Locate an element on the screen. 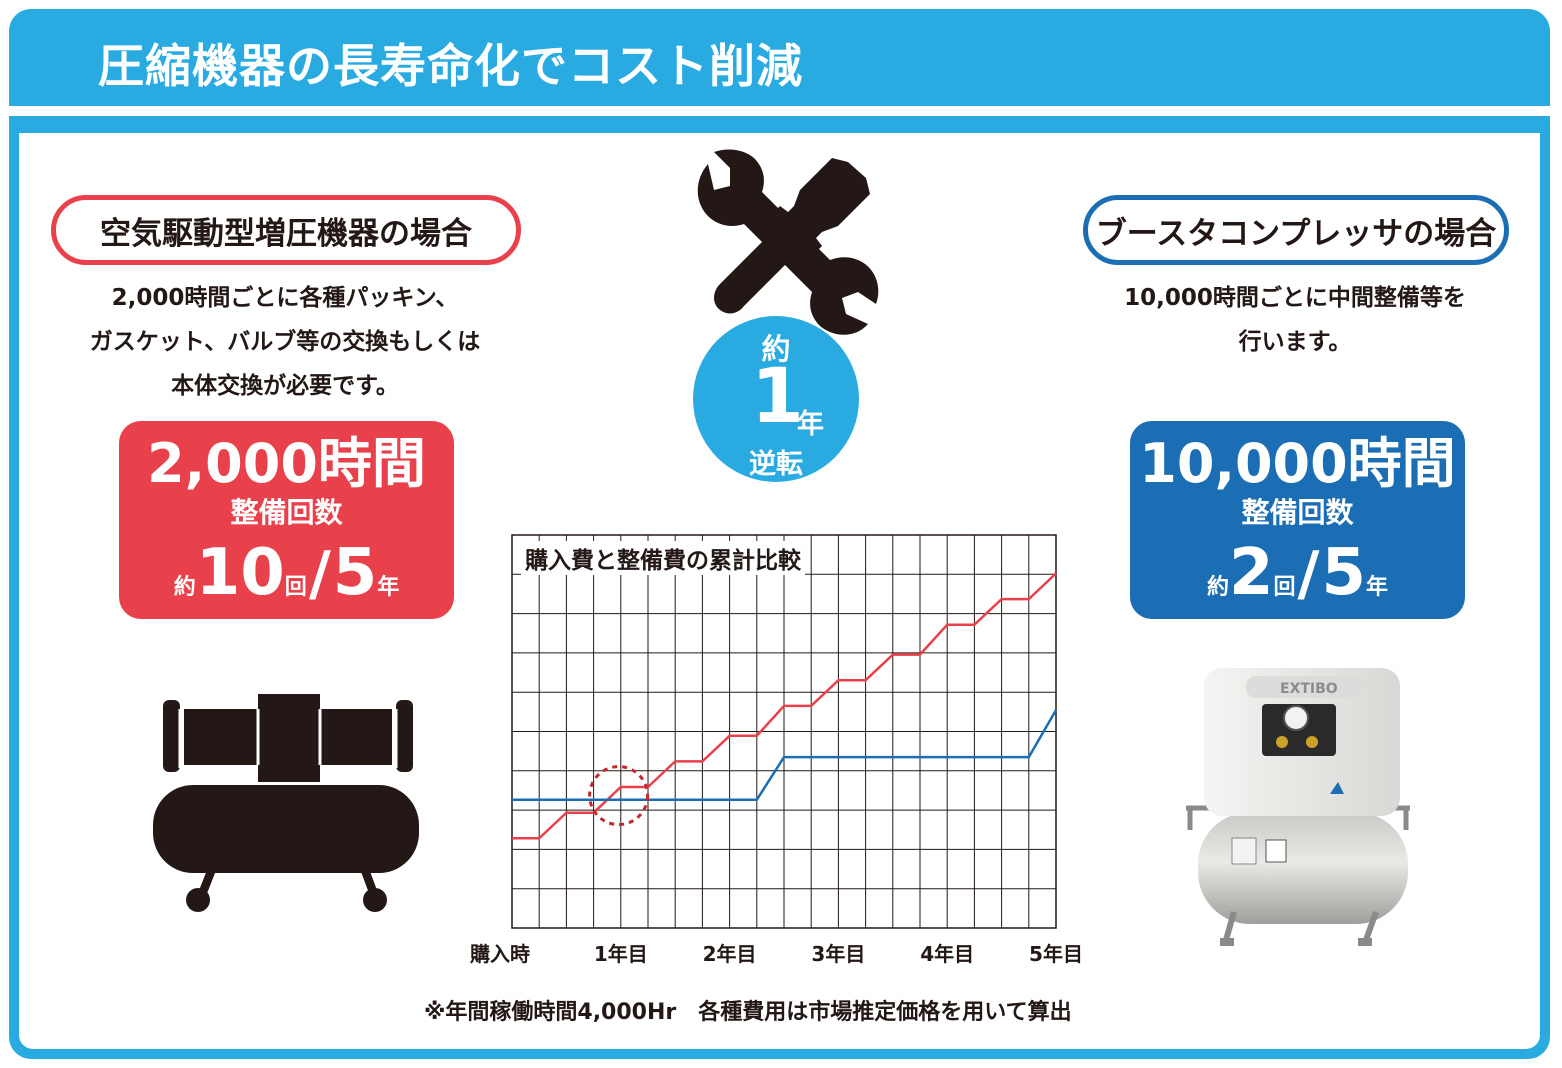 The image size is (1562, 1068). payback-badge: 約 1 年 逆転 is located at coordinates (776, 399).